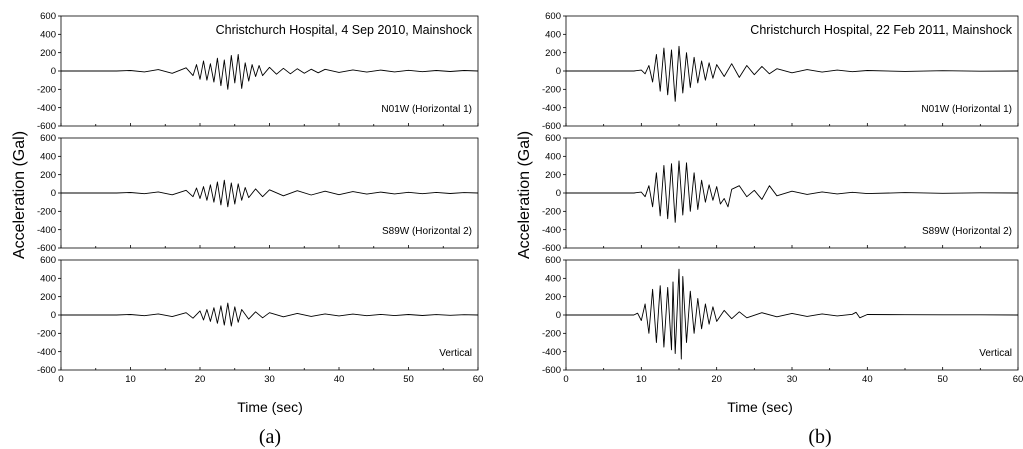 This screenshot has height=449, width=1023. Describe the element at coordinates (270, 437) in the screenshot. I see `panel-label-a: (a)` at that location.